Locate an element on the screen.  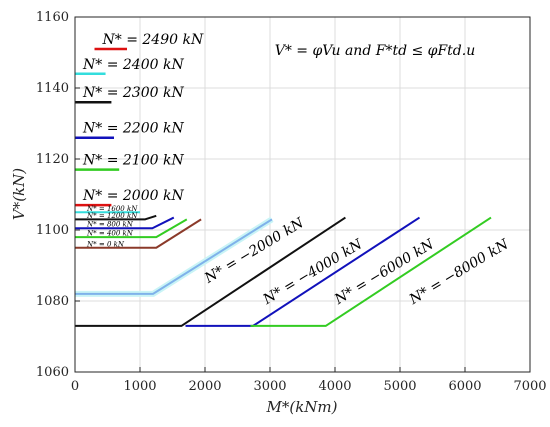
small-series-label: N* = 800 kN is located at coordinates (110, 225).